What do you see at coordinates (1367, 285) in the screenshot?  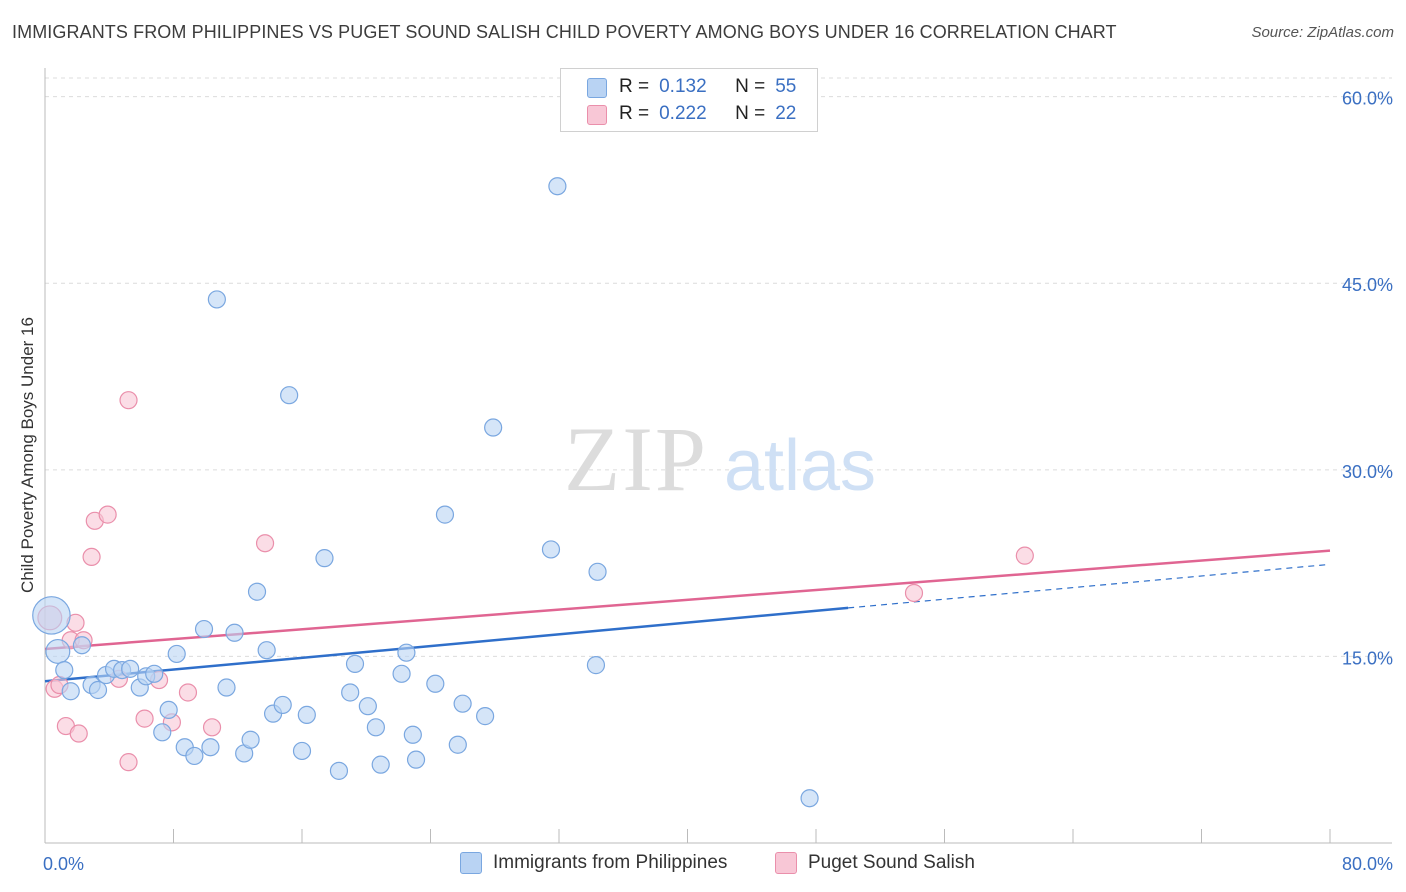 I see `y-tick-label: 45.0%` at bounding box center [1367, 285].